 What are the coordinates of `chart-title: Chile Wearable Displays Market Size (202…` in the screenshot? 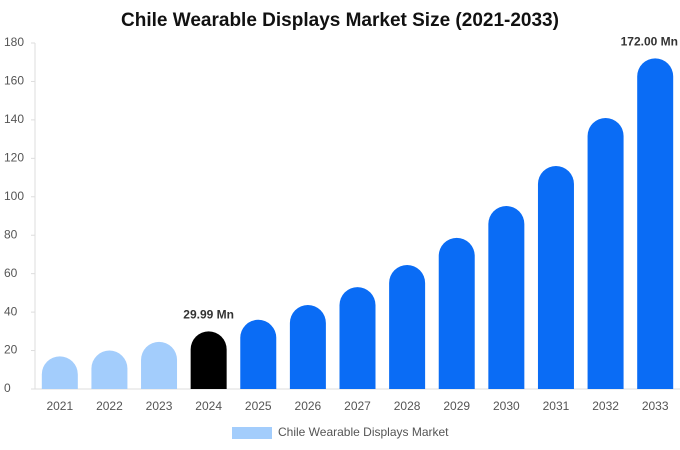 It's located at (340, 20).